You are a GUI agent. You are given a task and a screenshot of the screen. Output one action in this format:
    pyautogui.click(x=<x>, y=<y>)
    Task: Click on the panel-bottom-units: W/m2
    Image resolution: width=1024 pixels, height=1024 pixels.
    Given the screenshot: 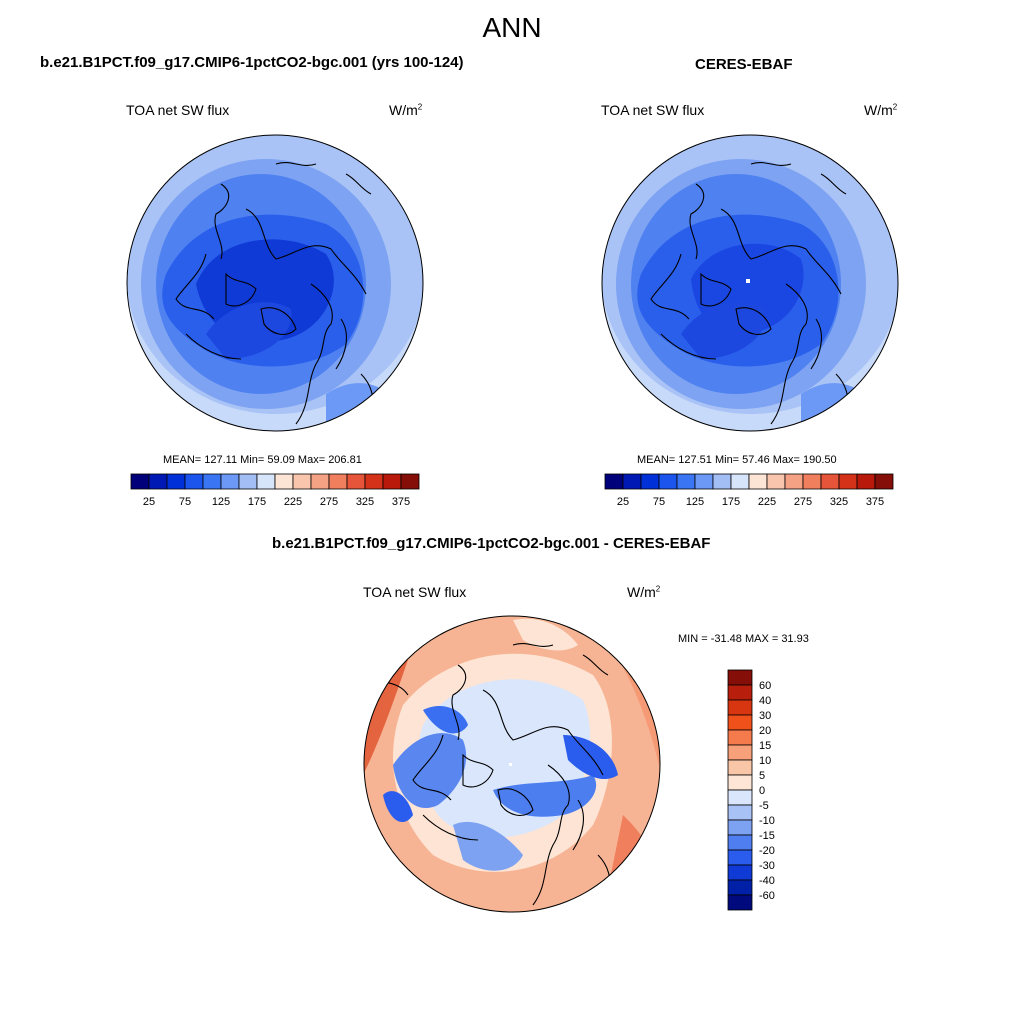 What is the action you would take?
    pyautogui.click(x=644, y=592)
    